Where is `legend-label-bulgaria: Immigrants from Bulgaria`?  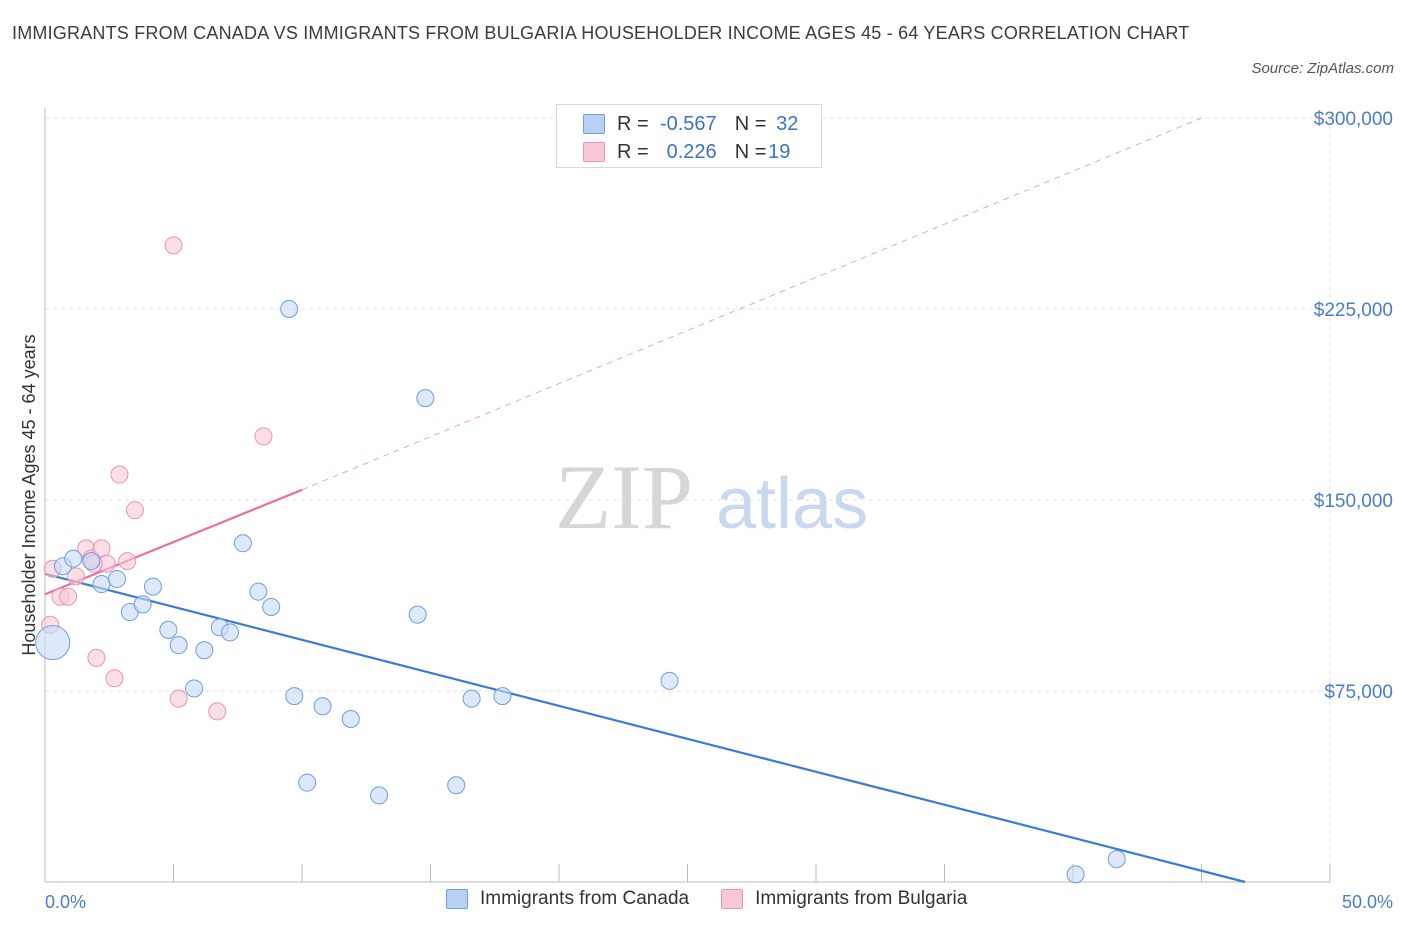
legend-label-bulgaria: Immigrants from Bulgaria is located at coordinates (861, 898).